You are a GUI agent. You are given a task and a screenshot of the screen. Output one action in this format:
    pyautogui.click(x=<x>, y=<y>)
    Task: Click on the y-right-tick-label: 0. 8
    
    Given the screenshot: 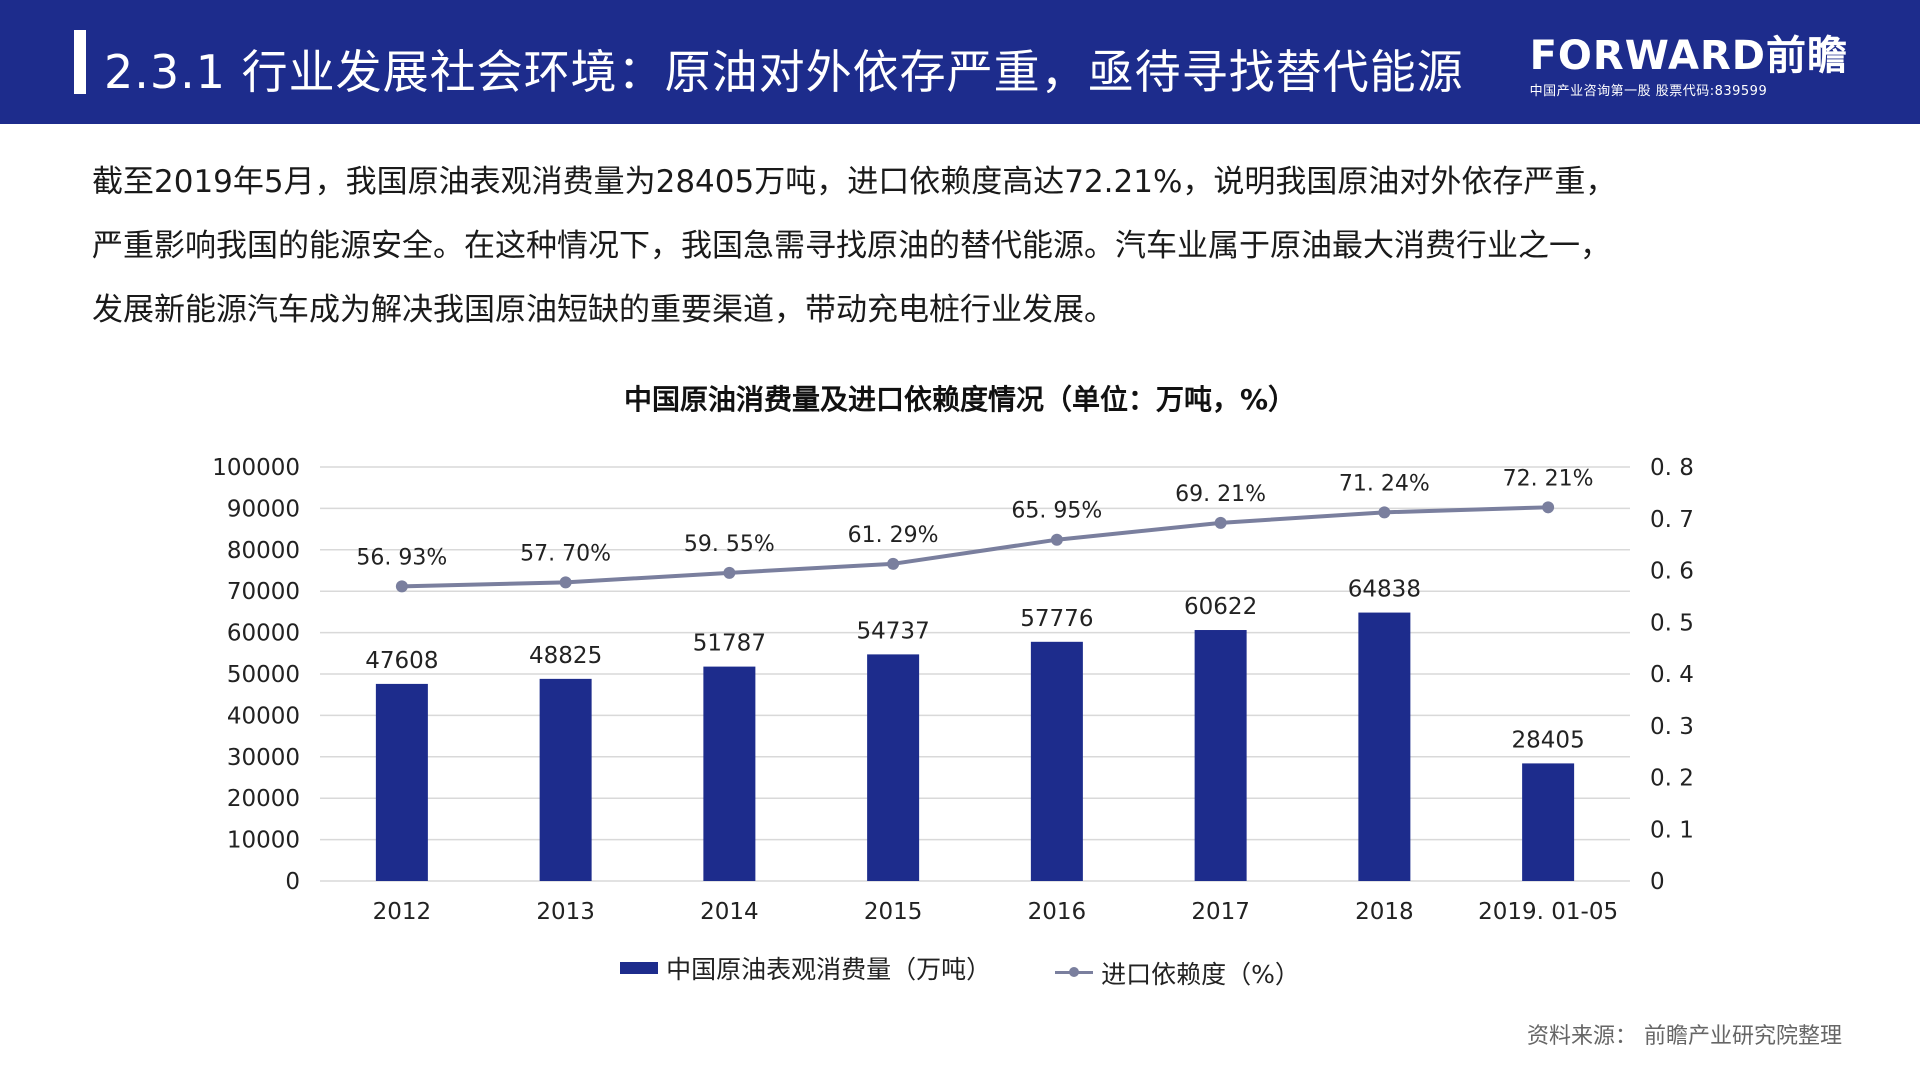 What is the action you would take?
    pyautogui.click(x=1672, y=468)
    